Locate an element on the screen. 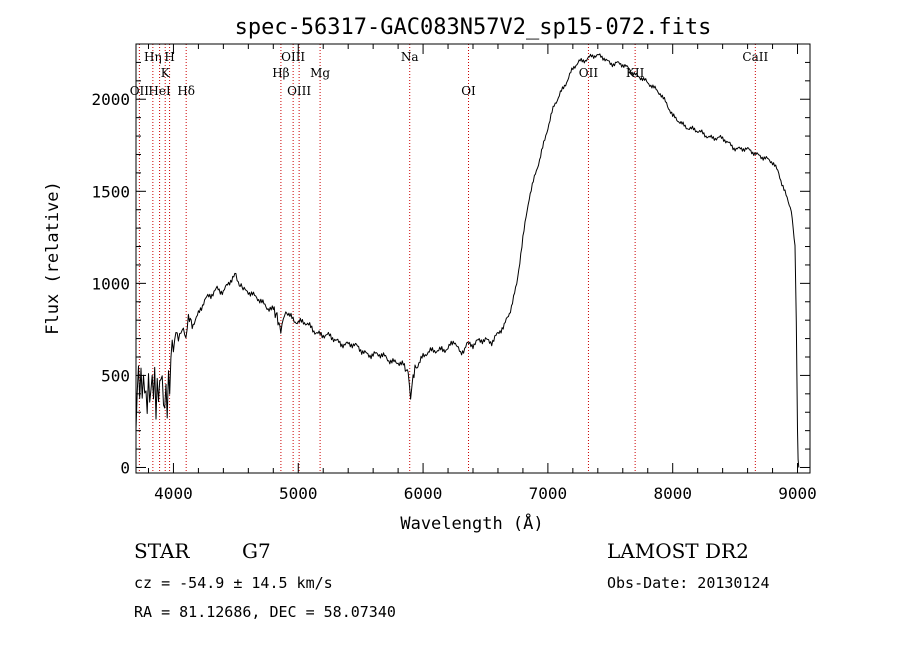 Image resolution: width=900 pixels, height=649 pixels. x-tick-label: 7000 is located at coordinates (548, 493).